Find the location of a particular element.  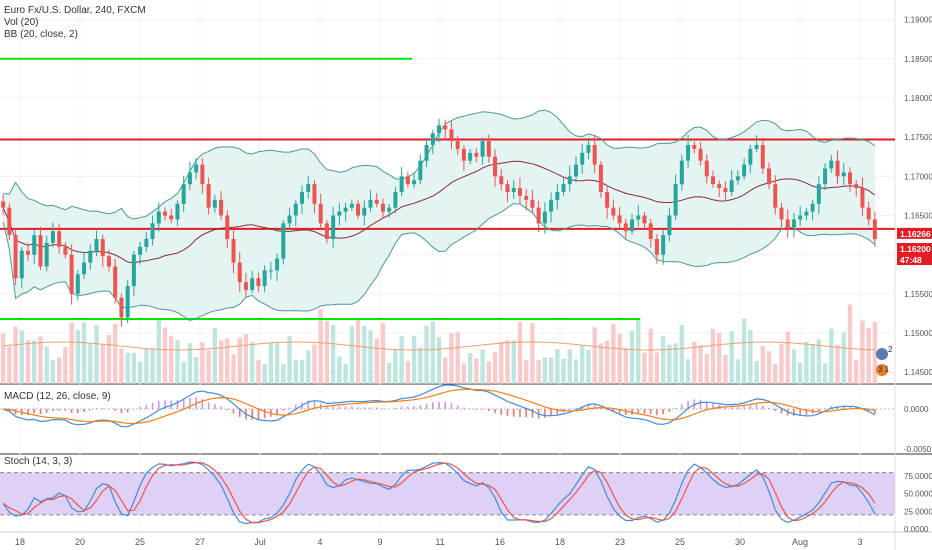

time-axis: 18 20 25 27 Jul 4 9 11 16 18 23 25 30 Aug 3 is located at coordinates (439, 542).